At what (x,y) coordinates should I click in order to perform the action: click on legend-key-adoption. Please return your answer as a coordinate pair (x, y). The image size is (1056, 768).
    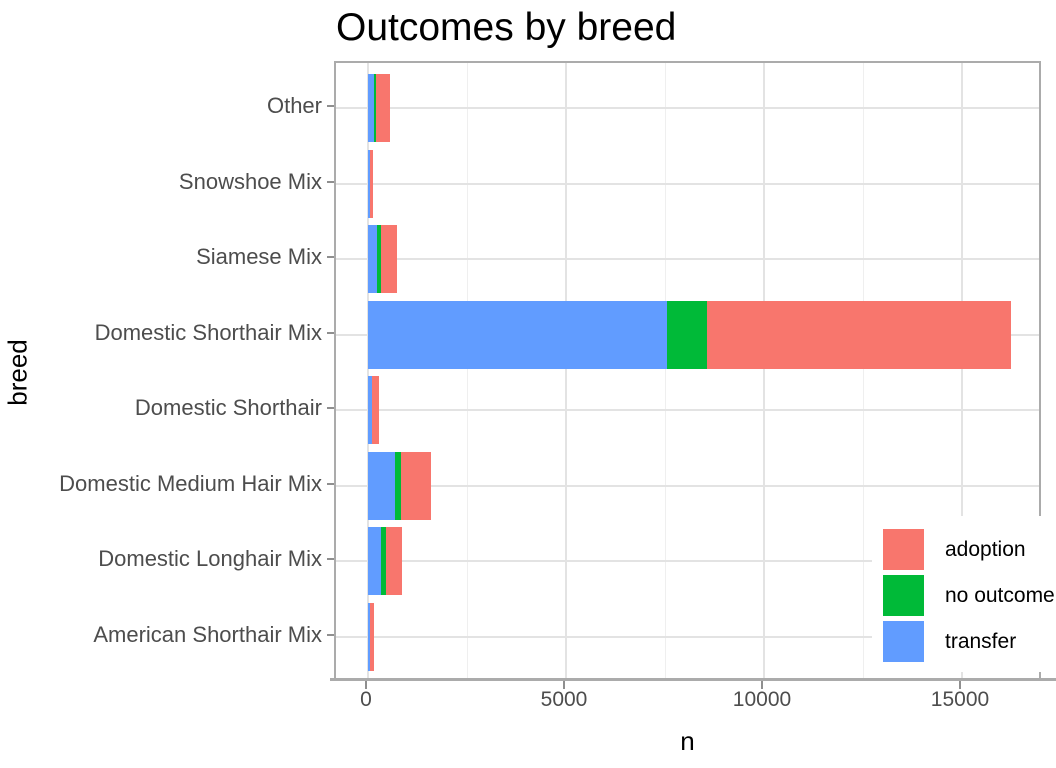
    Looking at the image, I should click on (903, 549).